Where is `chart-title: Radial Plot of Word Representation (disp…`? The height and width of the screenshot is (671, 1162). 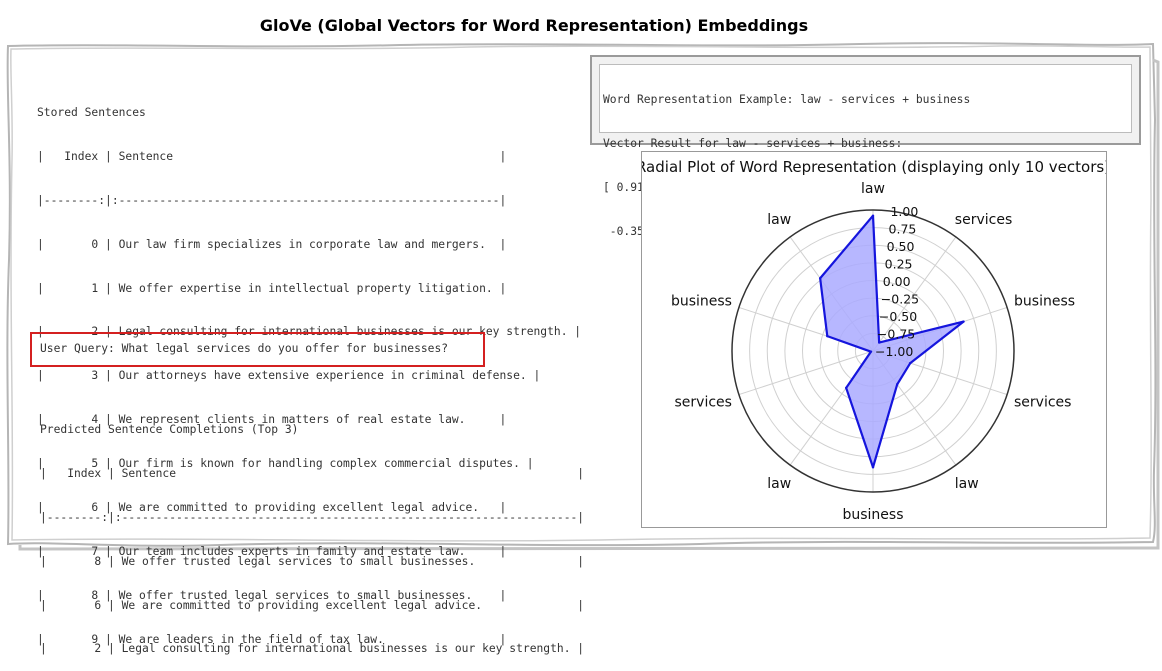 chart-title: Radial Plot of Word Representation (disp… is located at coordinates (874, 167).